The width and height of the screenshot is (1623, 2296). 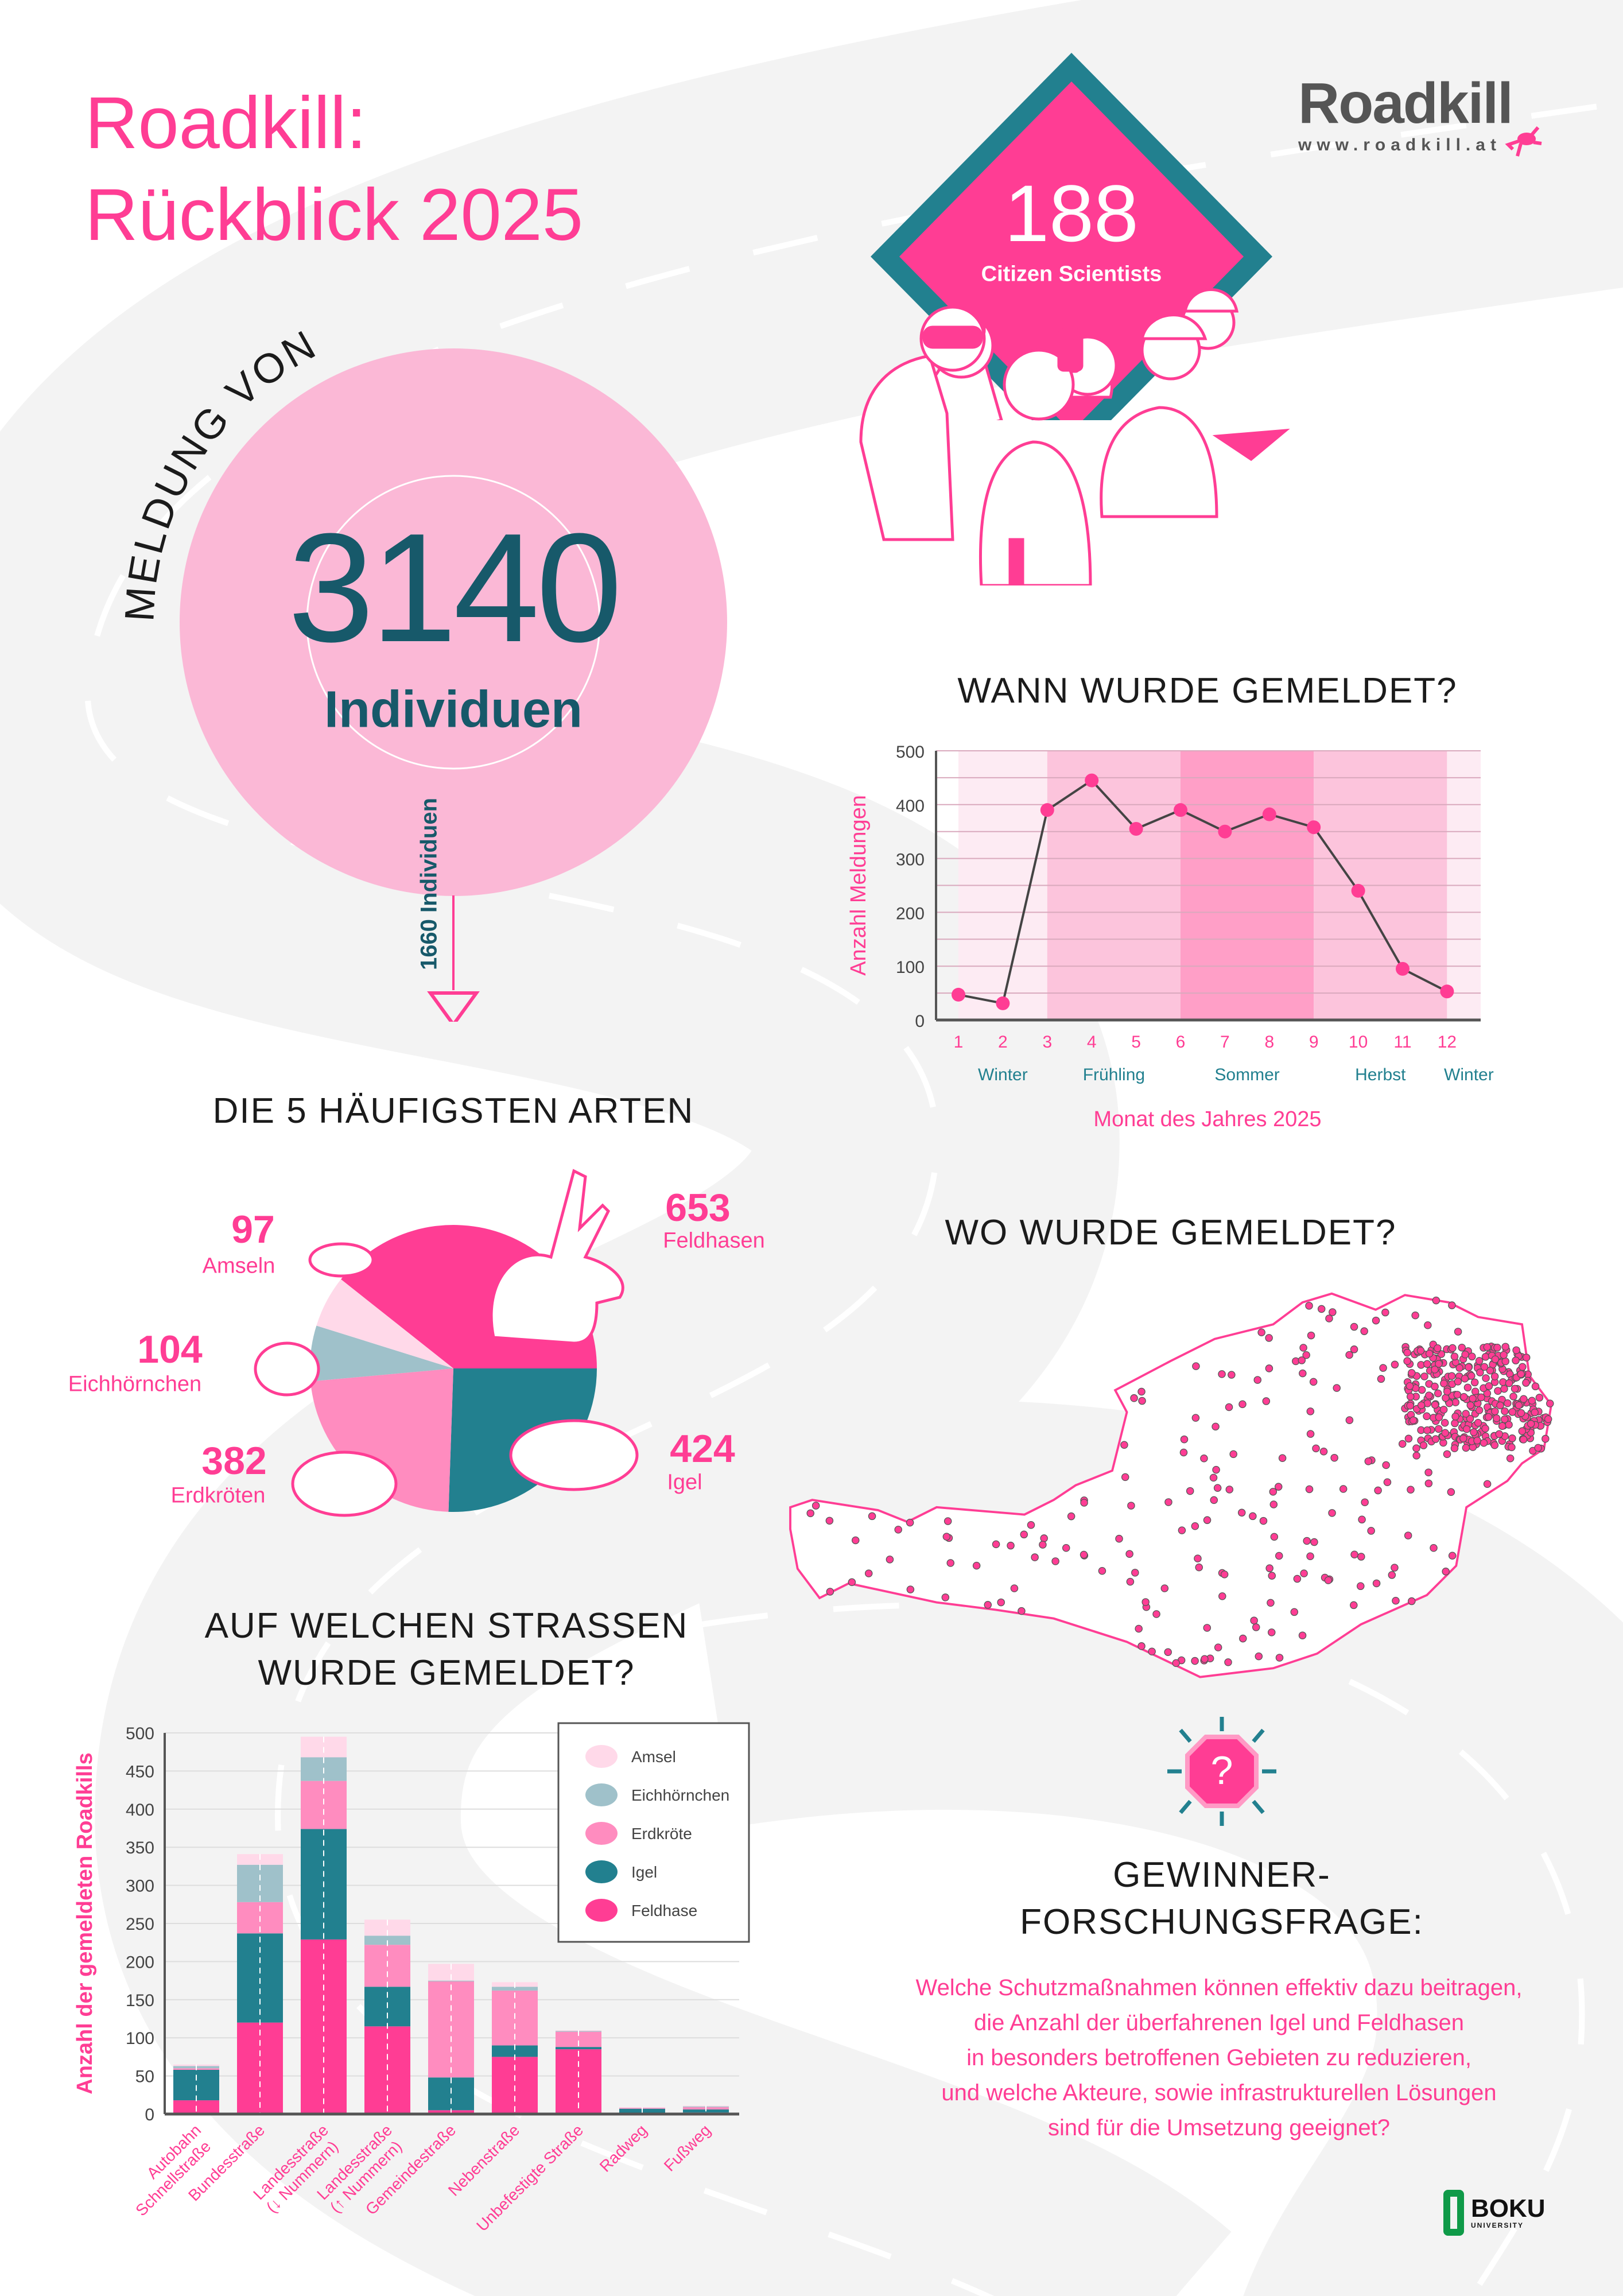 I want to click on eichhoernchen-label: Eichhörnchen, so click(x=135, y=1384).